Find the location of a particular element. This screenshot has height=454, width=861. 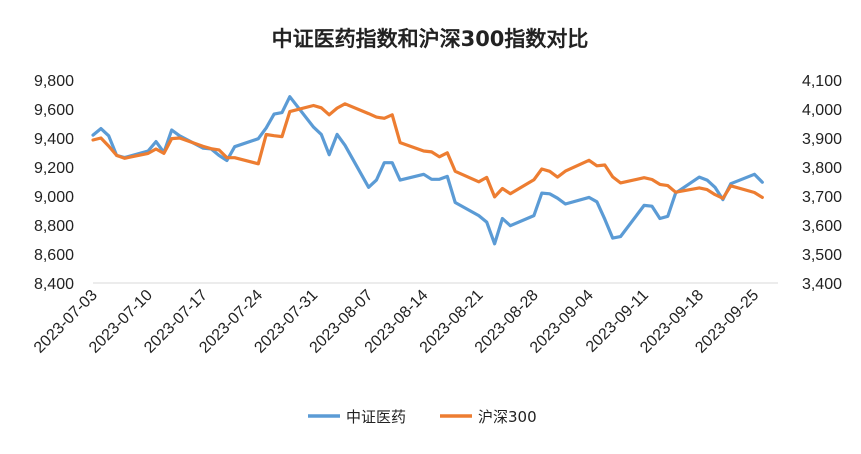

left-axis: 8,400 8,600 8,800 9,000 9,200 9,400 9,600 9,800 is located at coordinates (54, 183).